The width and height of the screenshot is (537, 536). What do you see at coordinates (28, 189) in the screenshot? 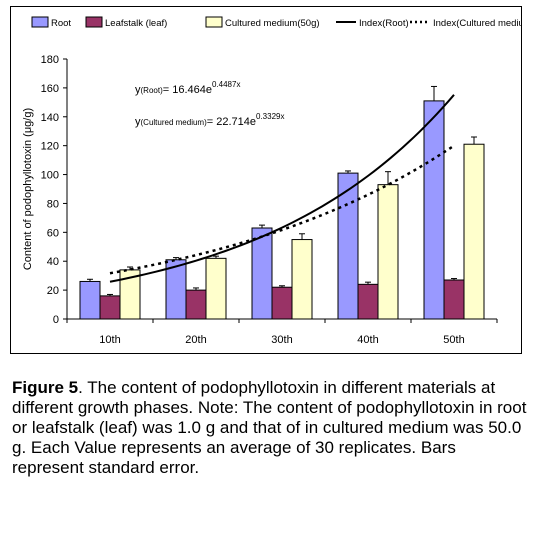
I see `y-axis-label: Content of podophyllotoxin (μg/g)` at bounding box center [28, 189].